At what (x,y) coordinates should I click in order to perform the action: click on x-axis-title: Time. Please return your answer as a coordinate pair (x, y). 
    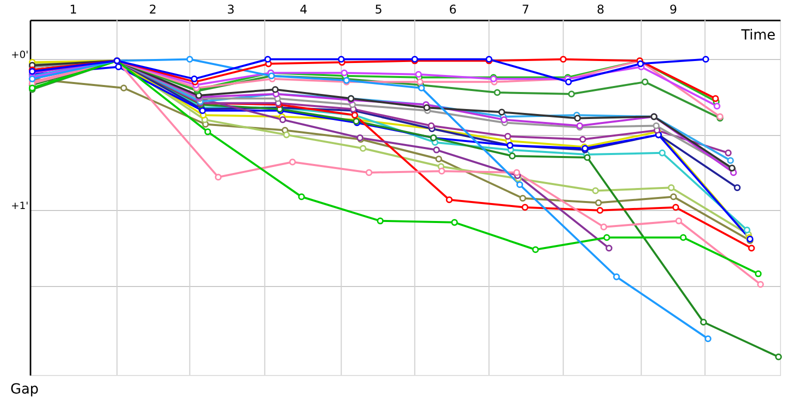
    Looking at the image, I should click on (758, 36).